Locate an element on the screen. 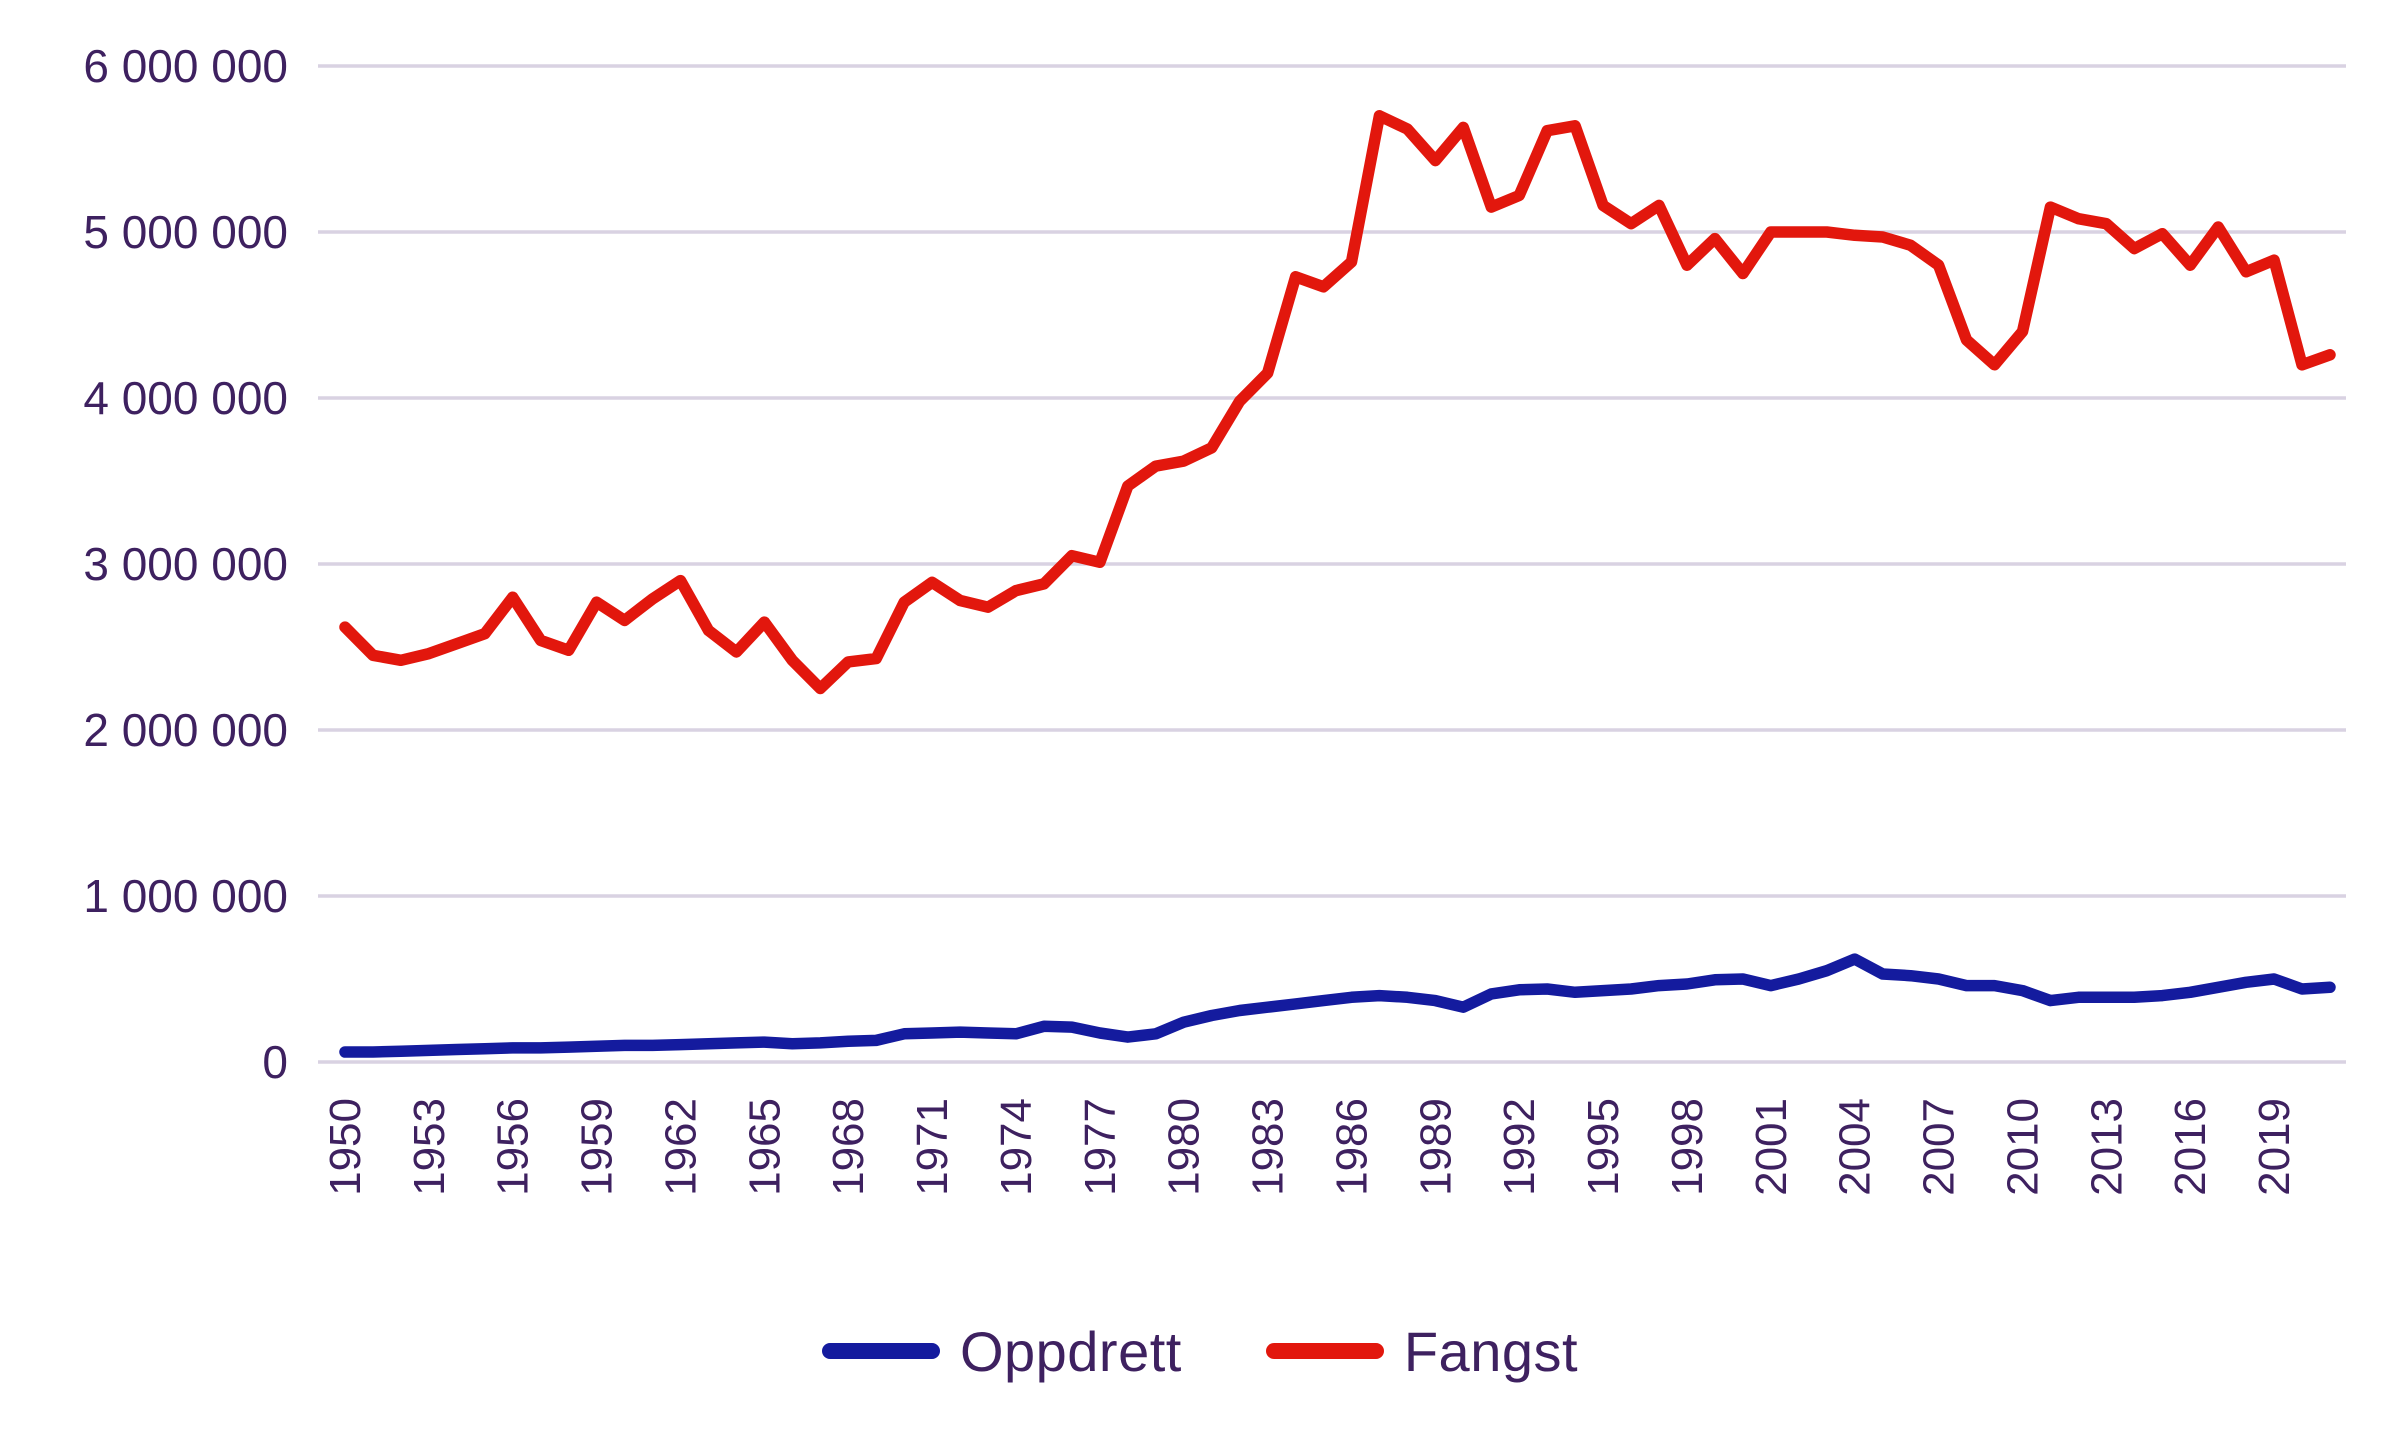 This screenshot has width=2400, height=1441. x-tick-label: 1980 is located at coordinates (1184, 1147).